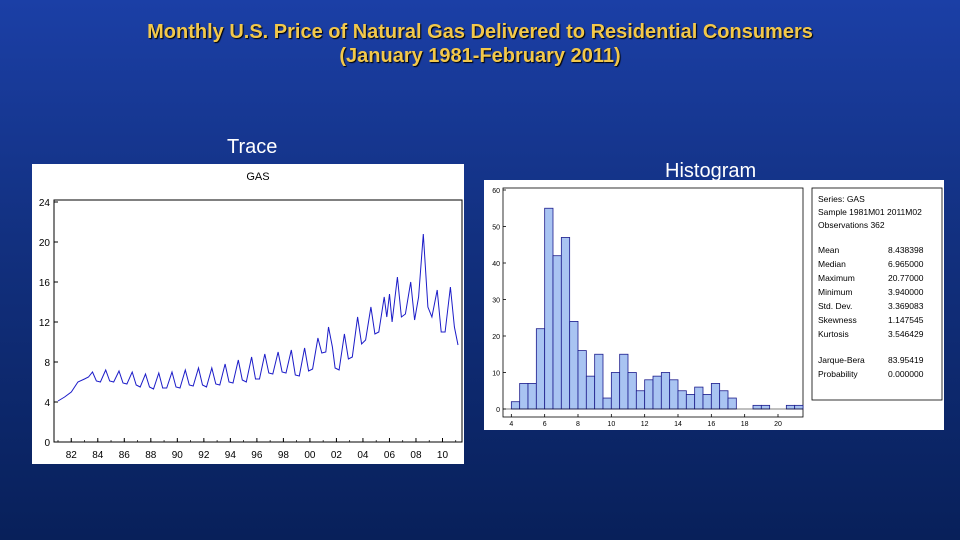  What do you see at coordinates (778, 424) in the screenshot?
I see `histogram-xtick-label: 20` at bounding box center [778, 424].